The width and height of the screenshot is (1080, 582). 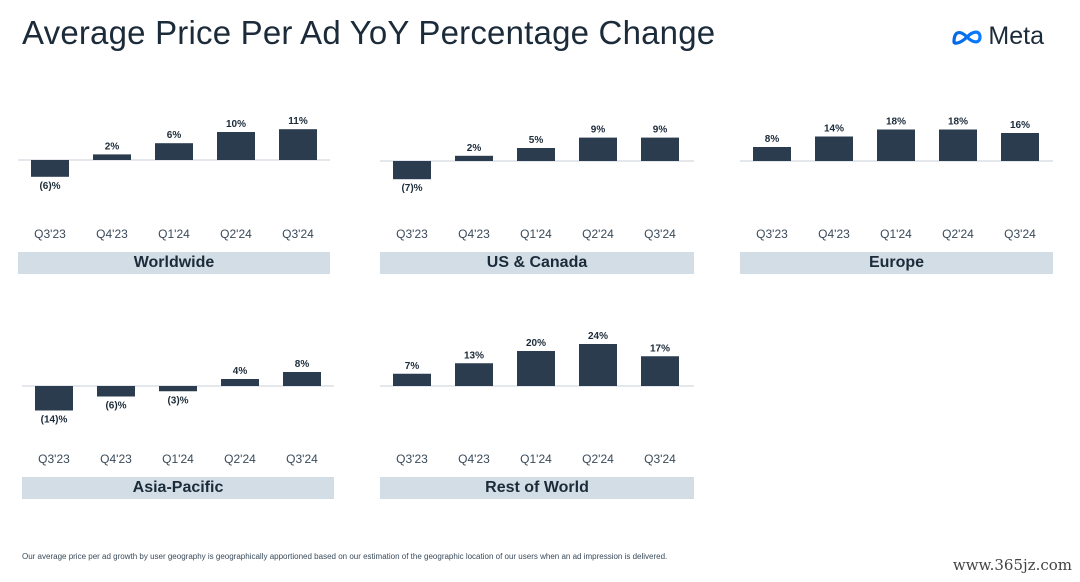 I want to click on data-label: 11%, so click(x=298, y=121).